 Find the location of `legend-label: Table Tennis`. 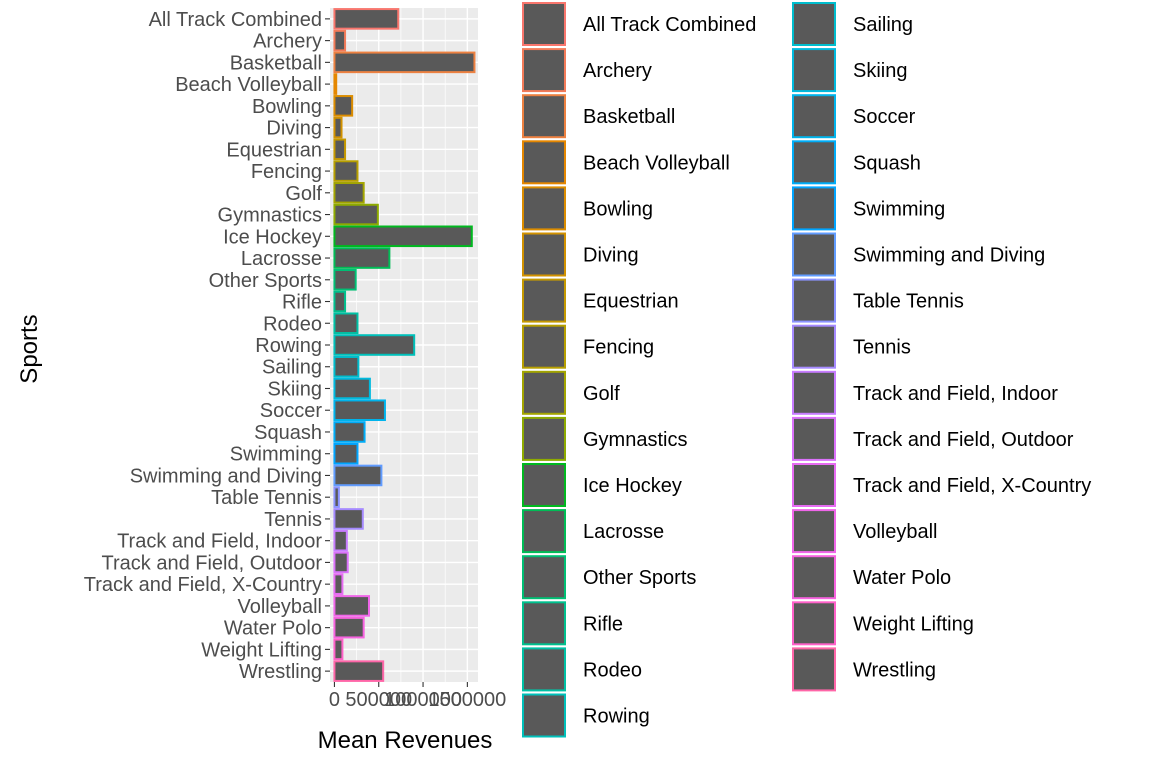

legend-label: Table Tennis is located at coordinates (908, 302).